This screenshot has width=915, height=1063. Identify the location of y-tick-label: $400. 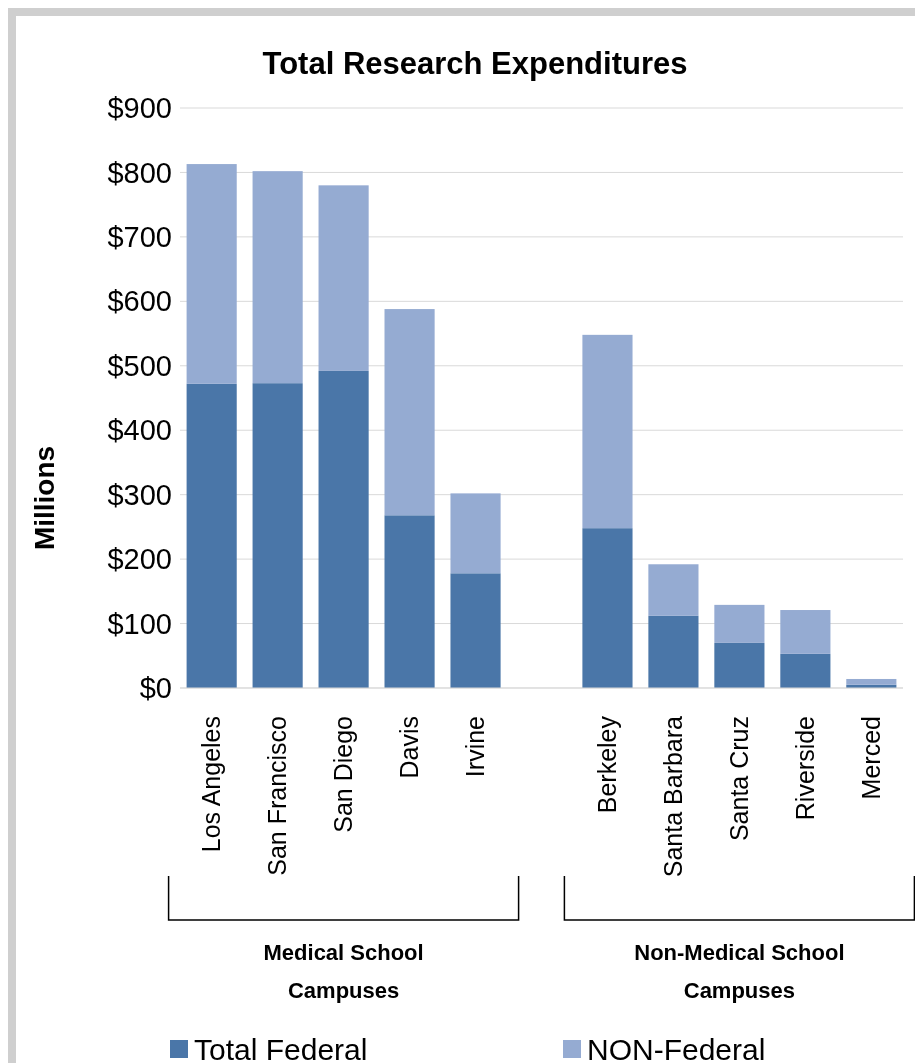
(139, 430).